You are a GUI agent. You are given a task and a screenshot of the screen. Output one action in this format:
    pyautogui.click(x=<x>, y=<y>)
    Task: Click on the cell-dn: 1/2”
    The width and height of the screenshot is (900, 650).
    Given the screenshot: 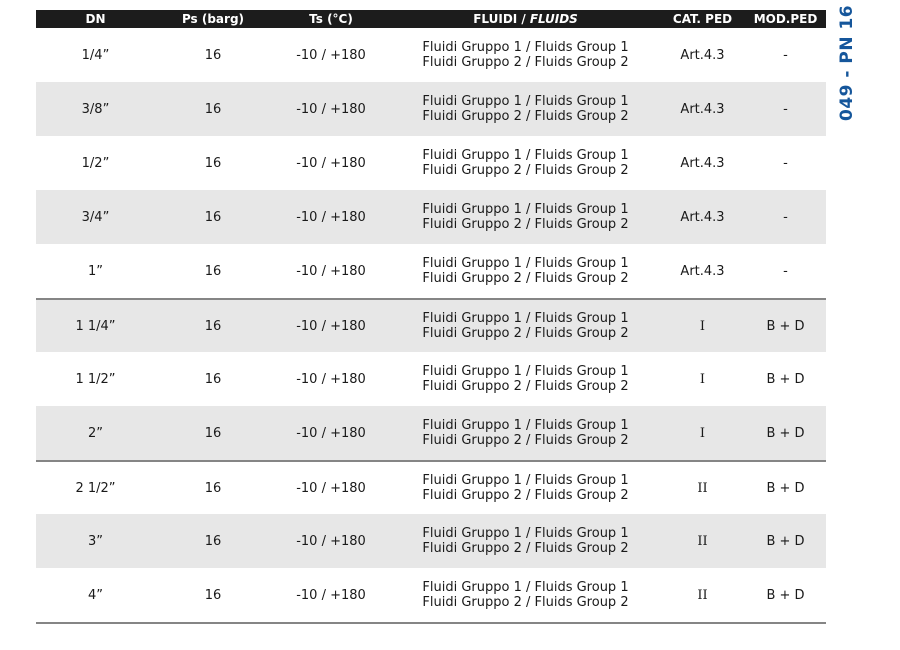 What is the action you would take?
    pyautogui.click(x=95, y=163)
    